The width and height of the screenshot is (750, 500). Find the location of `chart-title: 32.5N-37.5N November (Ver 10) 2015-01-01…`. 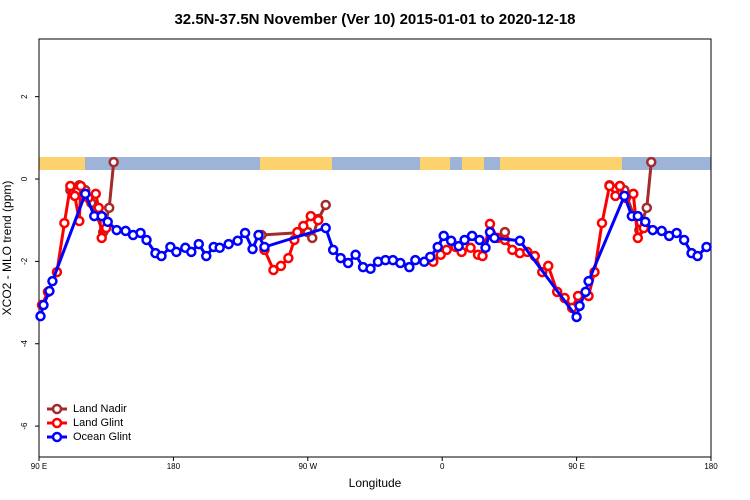

chart-title: 32.5N-37.5N November (Ver 10) 2015-01-01… is located at coordinates (374, 19).